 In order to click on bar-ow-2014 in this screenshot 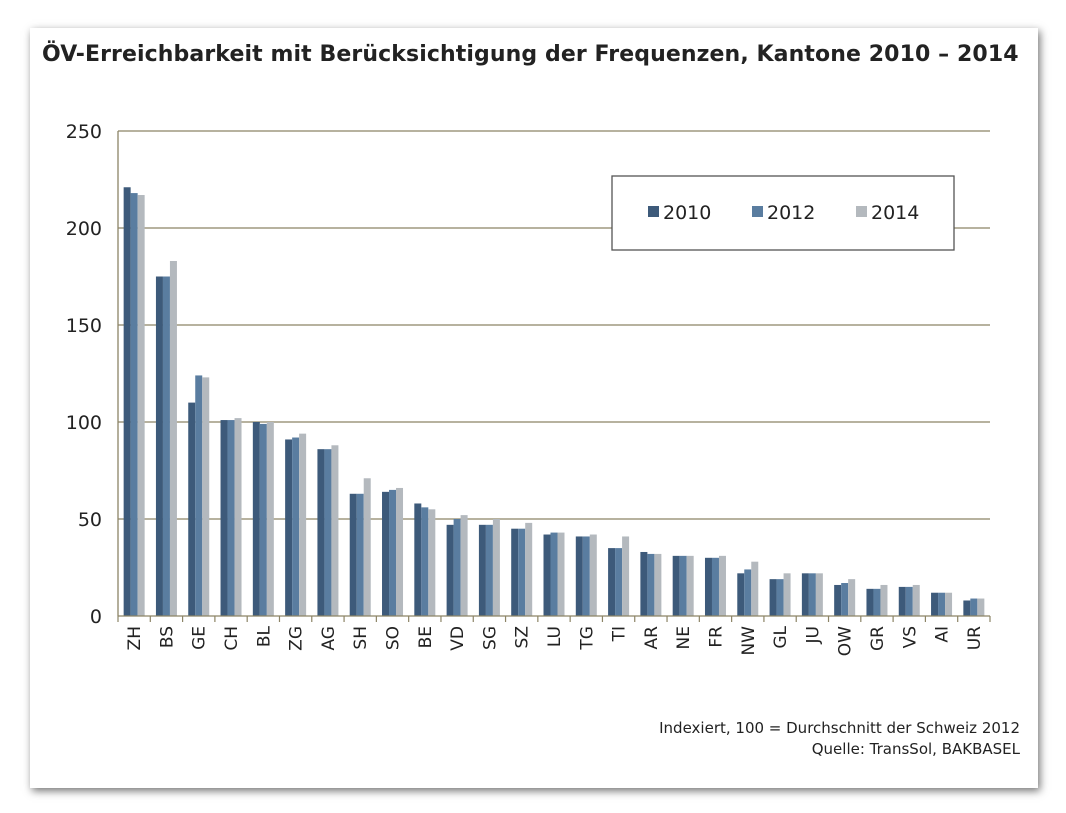, I will do `click(852, 597)`.